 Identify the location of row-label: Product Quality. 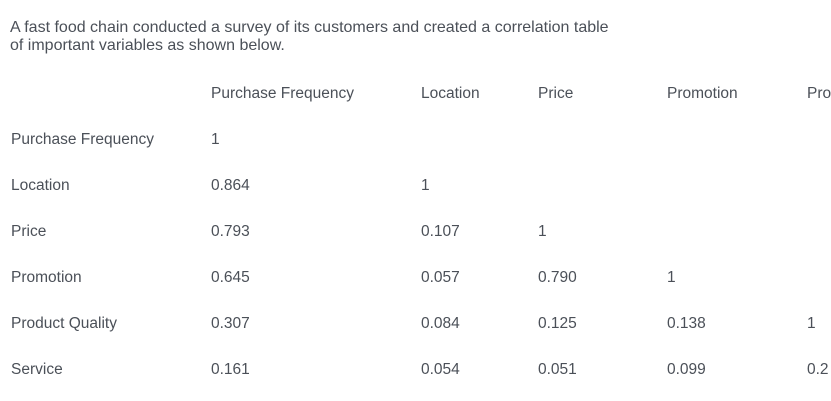
(64, 323).